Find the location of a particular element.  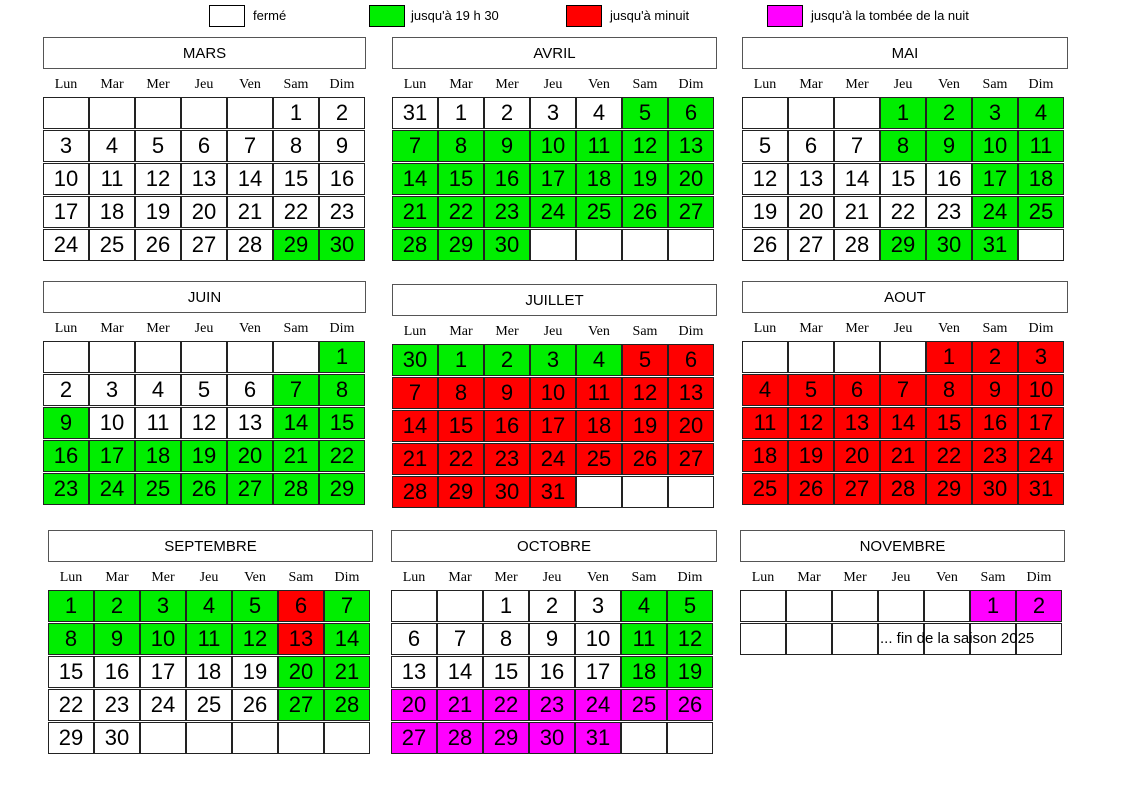

weekday-label: Dim is located at coordinates (690, 577).